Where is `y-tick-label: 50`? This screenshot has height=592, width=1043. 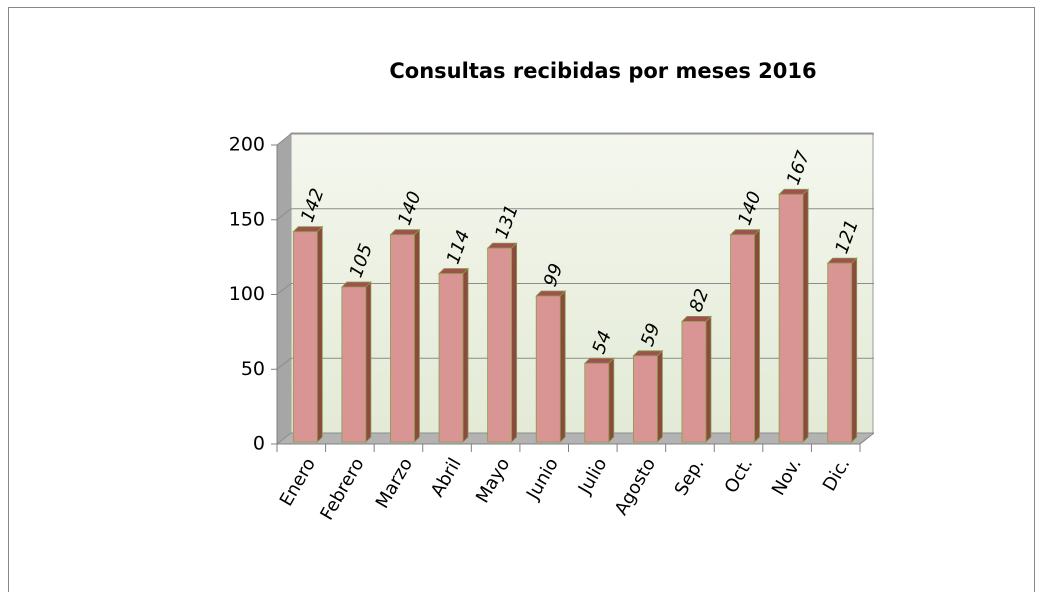
y-tick-label: 50 is located at coordinates (253, 369).